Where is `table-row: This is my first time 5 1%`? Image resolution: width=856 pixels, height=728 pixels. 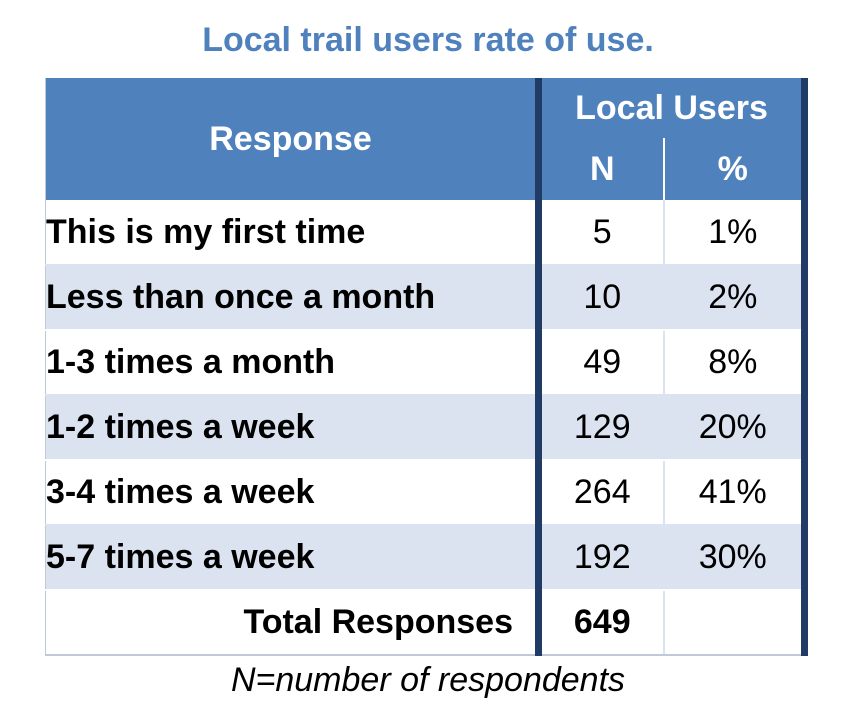 table-row: This is my first time 5 1% is located at coordinates (427, 233).